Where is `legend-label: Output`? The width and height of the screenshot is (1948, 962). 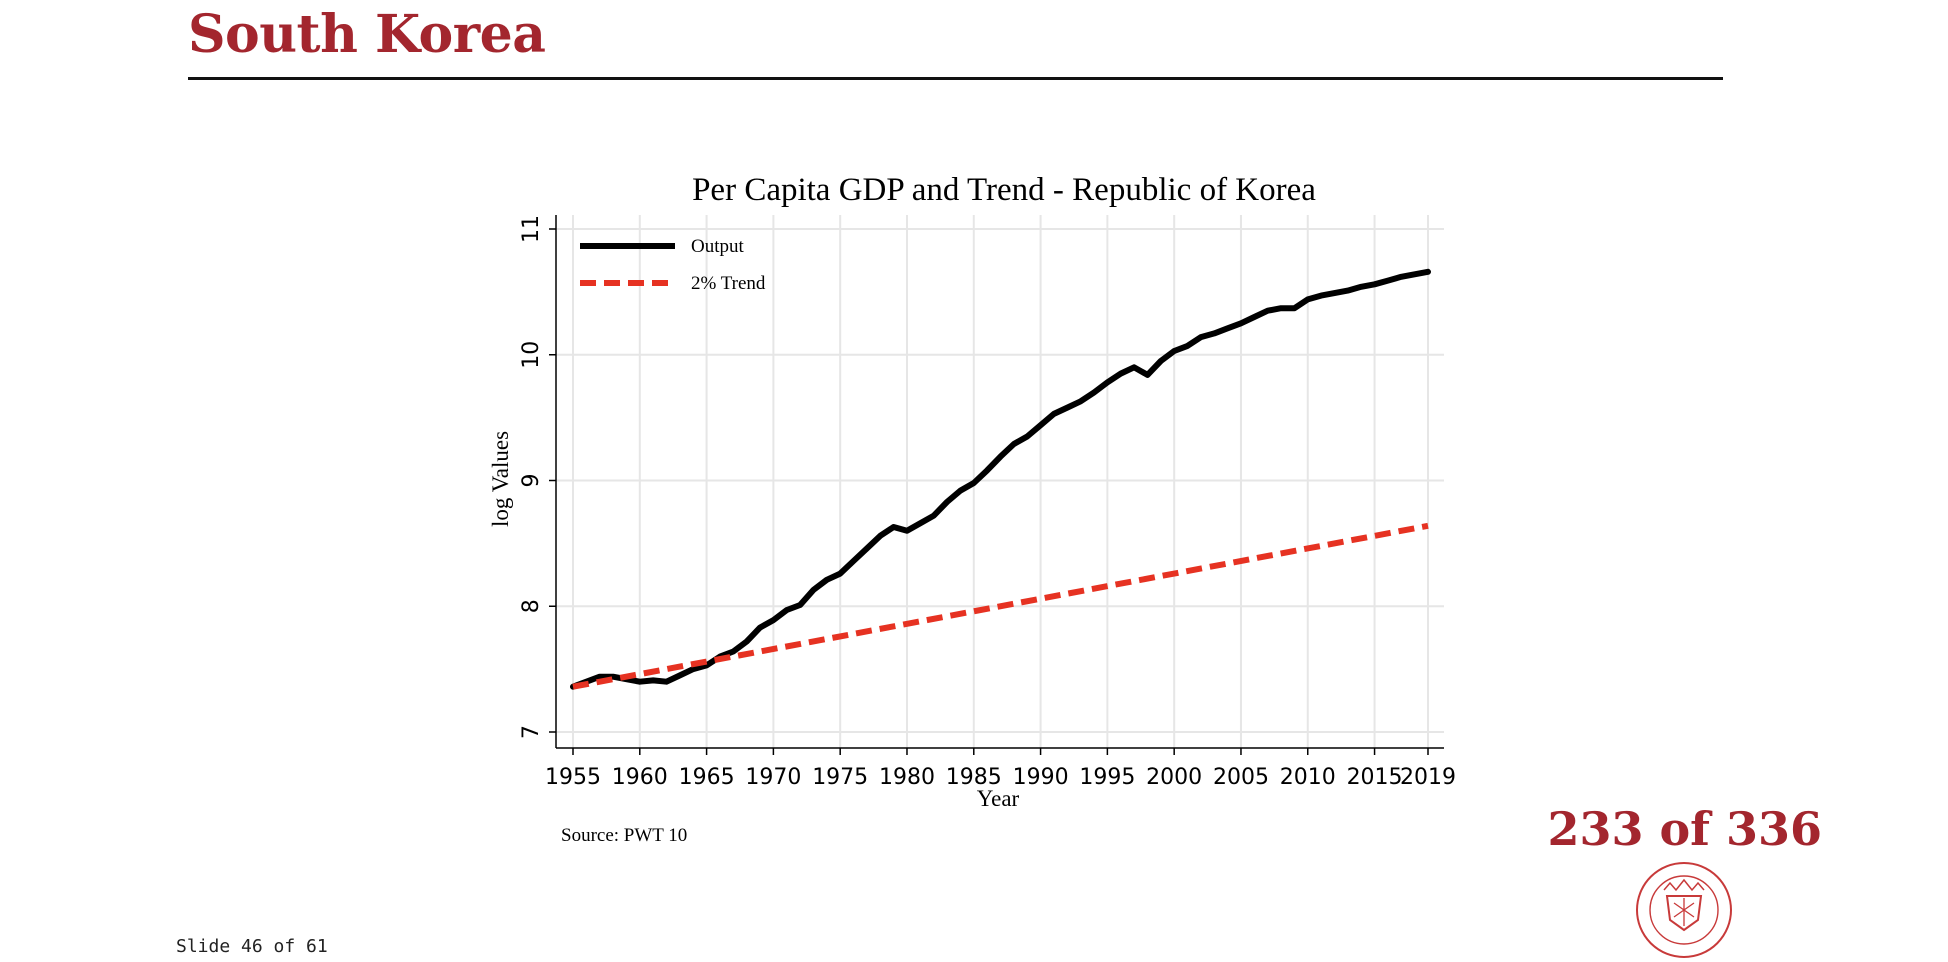
legend-label: Output is located at coordinates (718, 246).